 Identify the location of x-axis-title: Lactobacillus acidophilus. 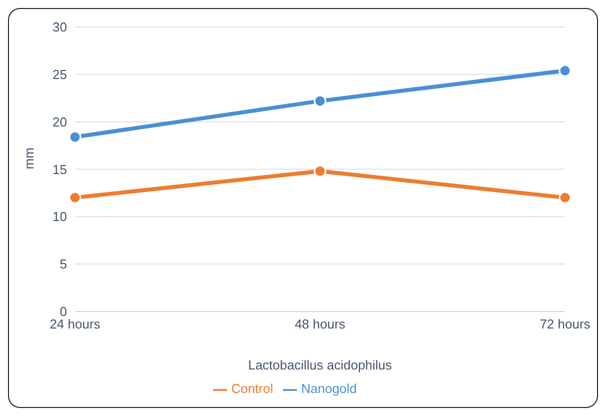
(320, 364).